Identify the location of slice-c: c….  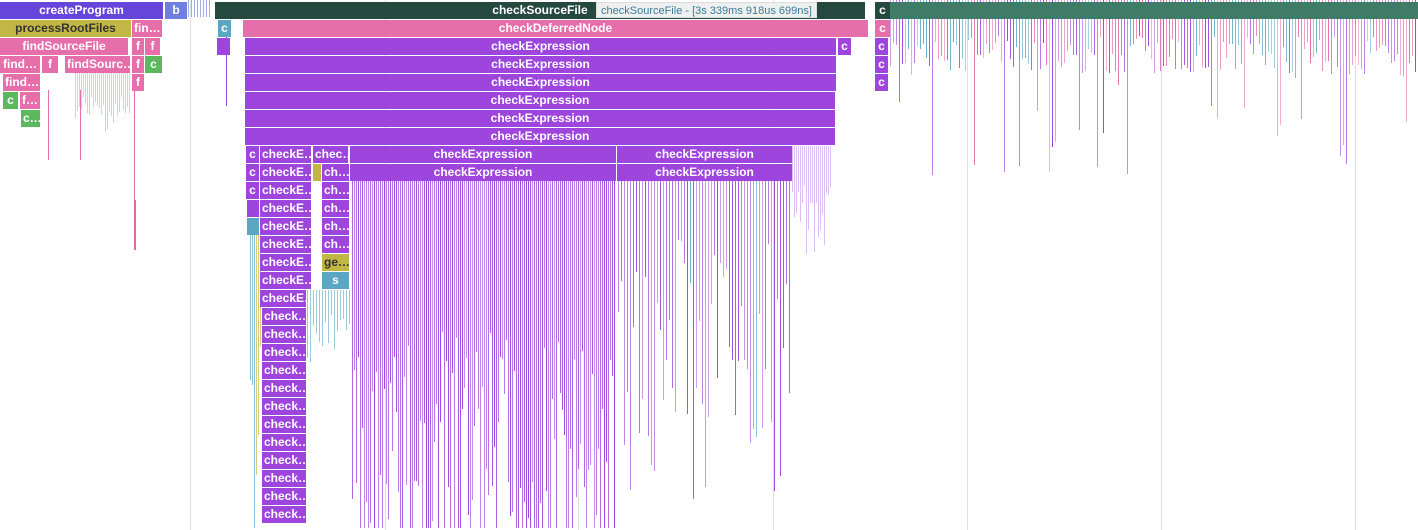
(30, 118).